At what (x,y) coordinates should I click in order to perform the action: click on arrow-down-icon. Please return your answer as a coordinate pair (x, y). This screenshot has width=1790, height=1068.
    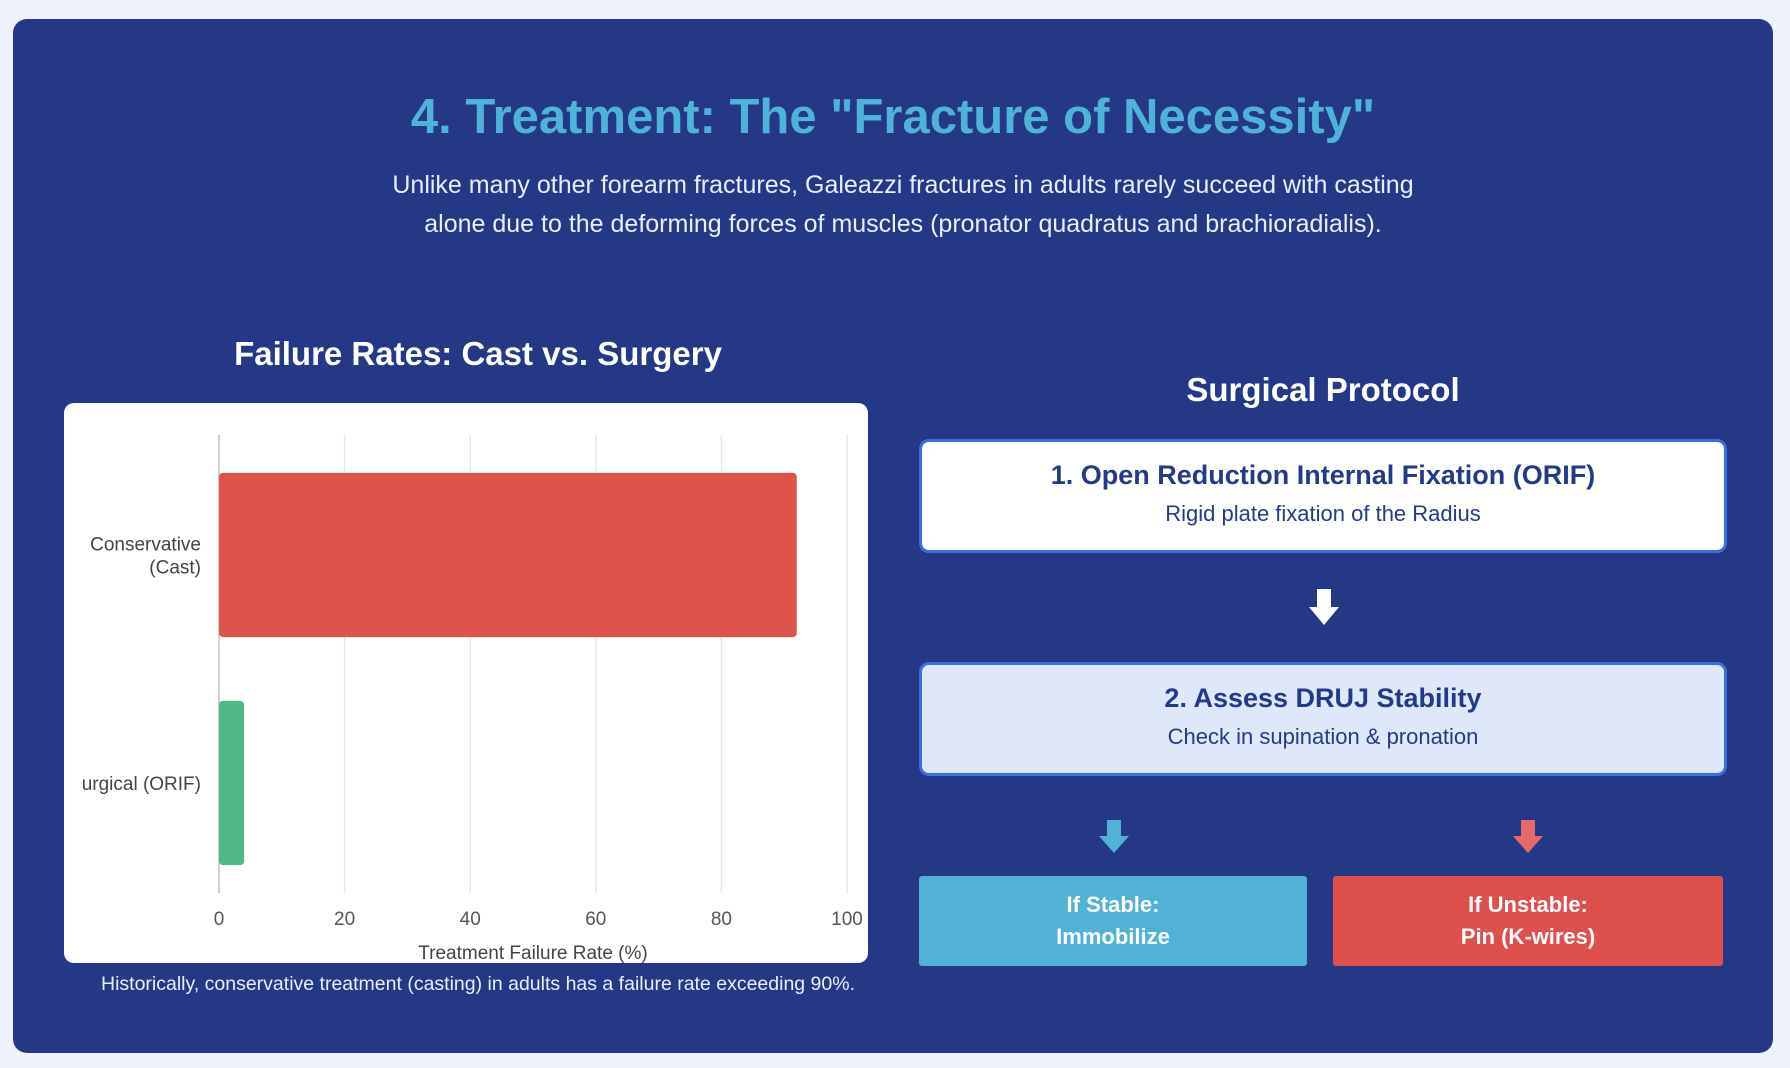
    Looking at the image, I should click on (1324, 607).